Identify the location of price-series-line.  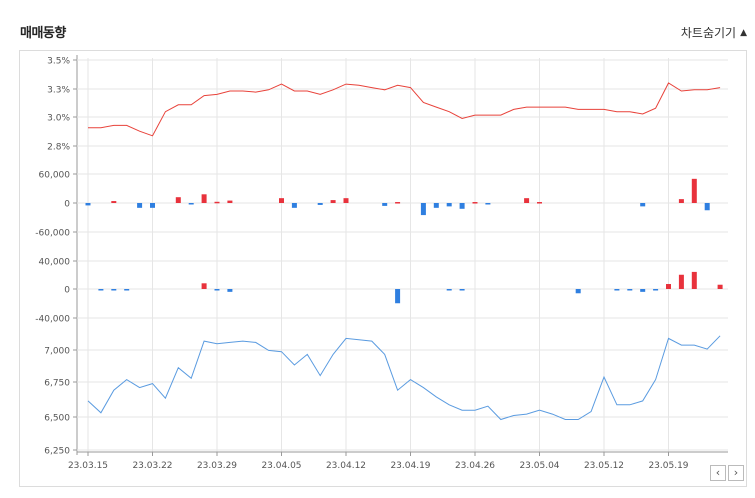
(404, 378).